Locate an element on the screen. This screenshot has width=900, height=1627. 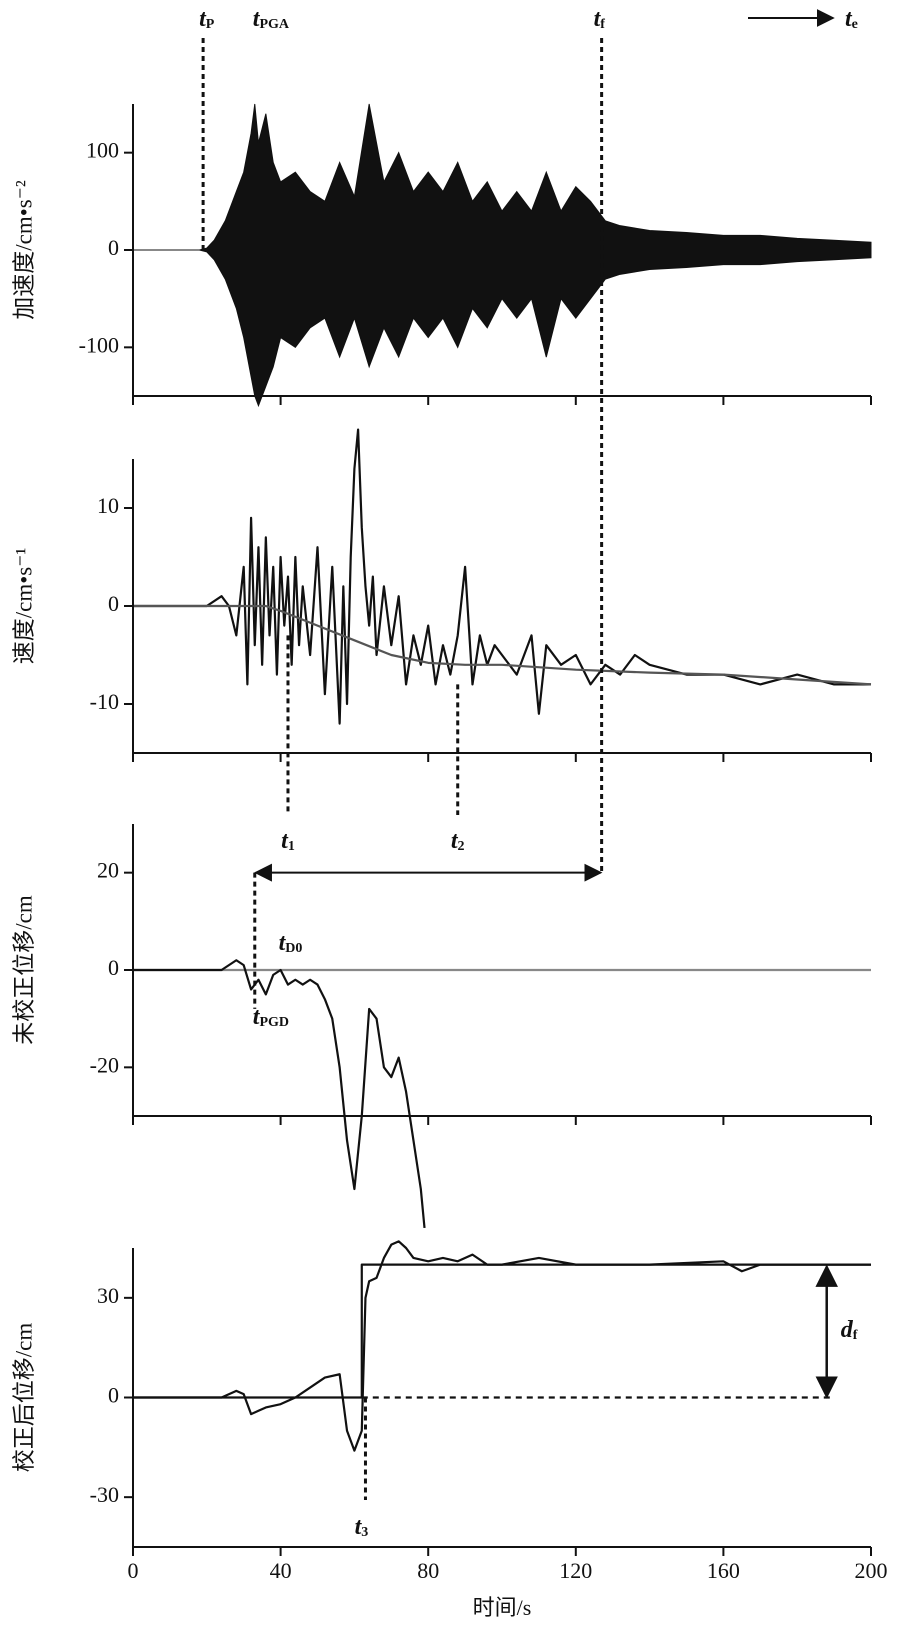
annotation-label: t1 is located at coordinates (288, 841).